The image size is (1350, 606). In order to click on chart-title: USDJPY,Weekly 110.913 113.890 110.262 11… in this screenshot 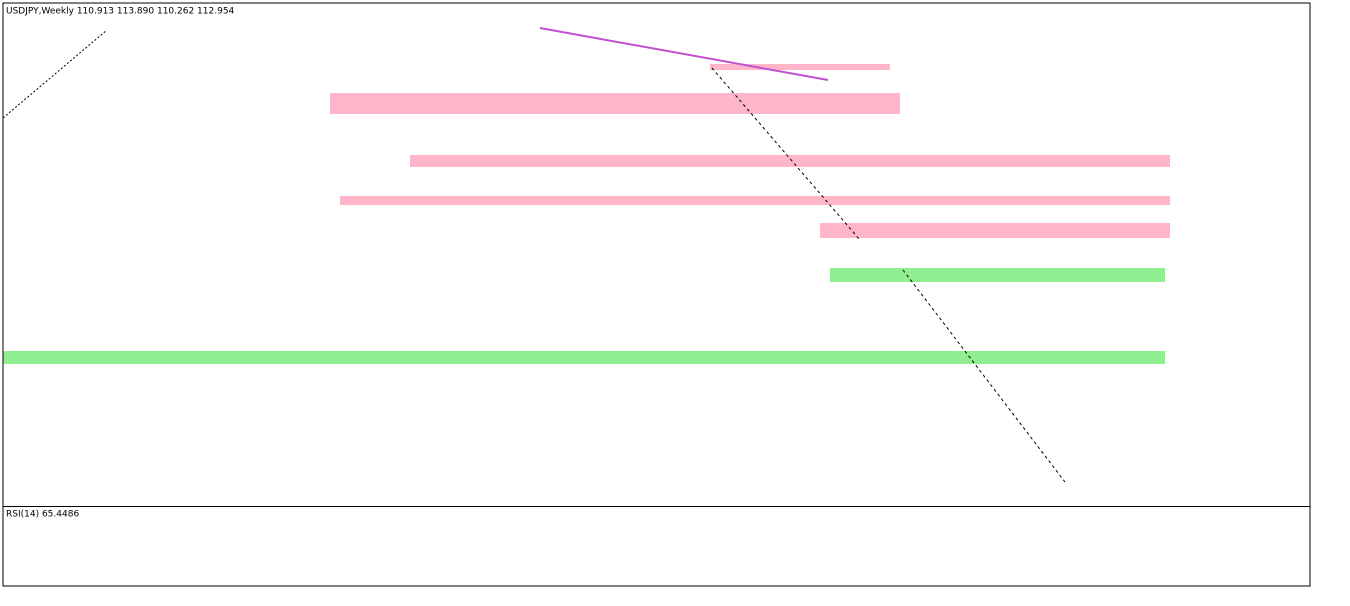, I will do `click(120, 12)`.